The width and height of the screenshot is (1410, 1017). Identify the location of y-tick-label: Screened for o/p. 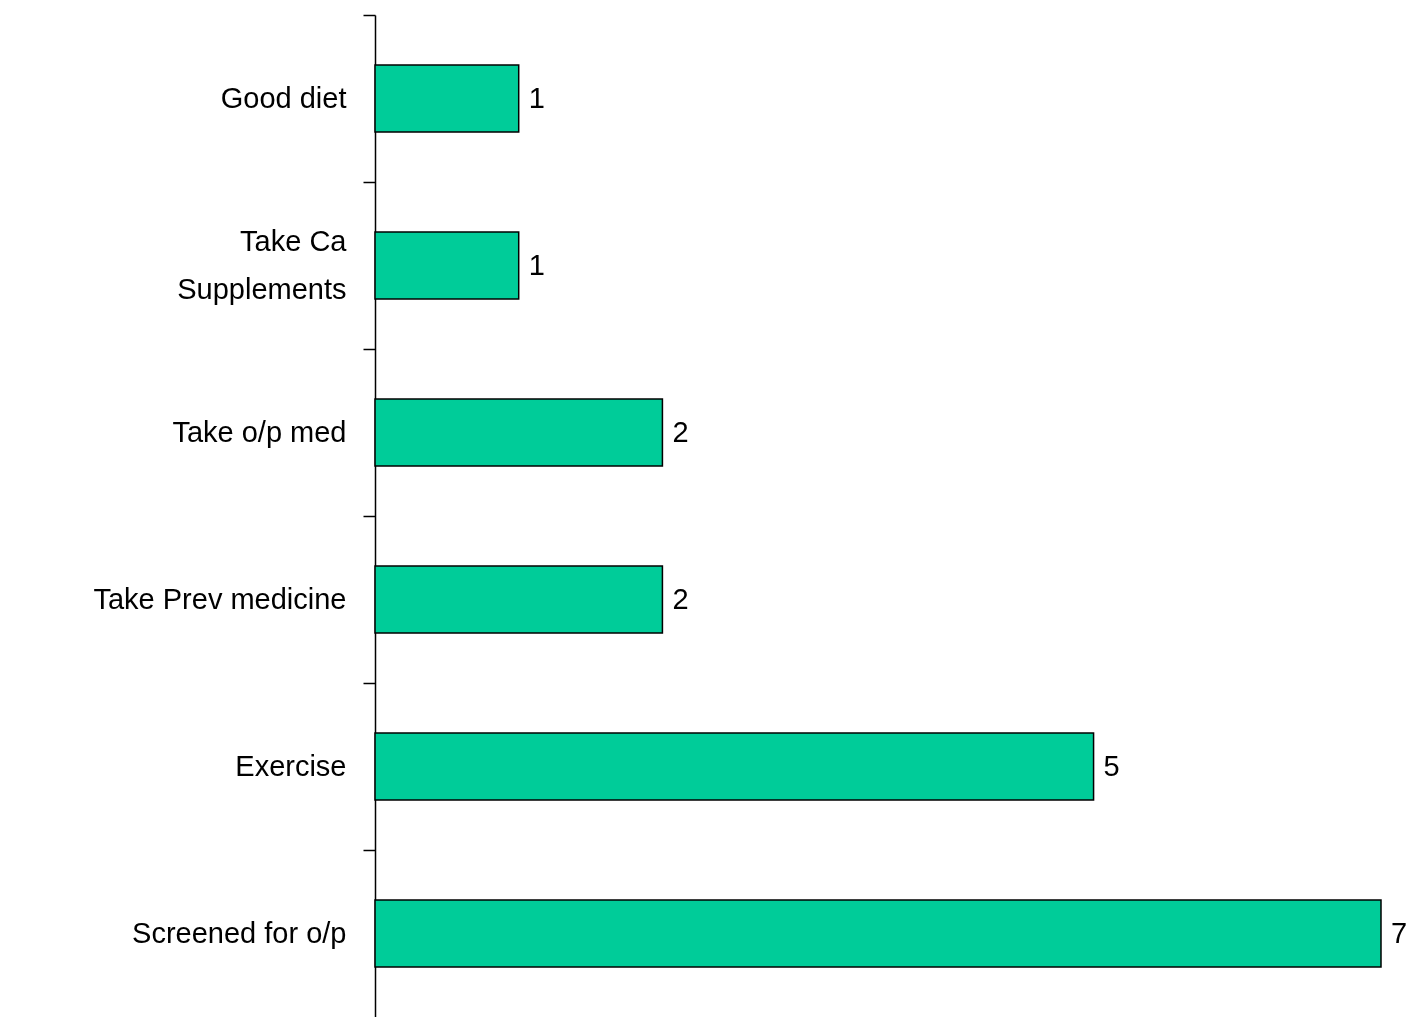
(239, 933).